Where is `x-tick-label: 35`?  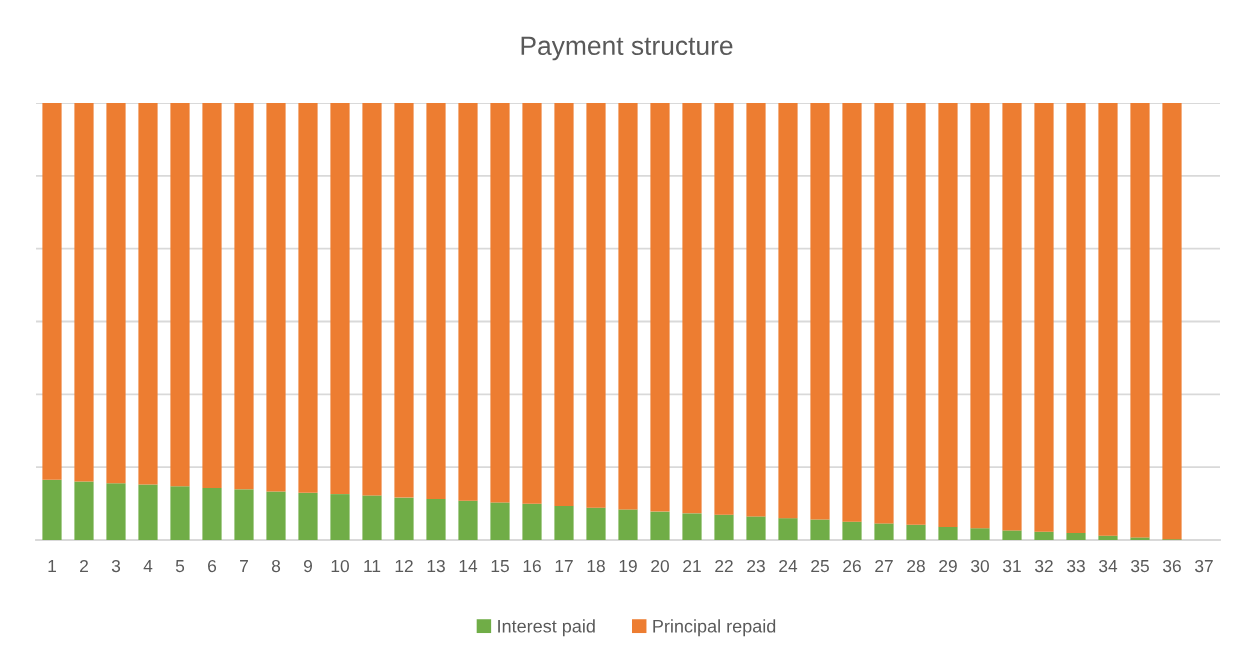
x-tick-label: 35 is located at coordinates (1140, 566).